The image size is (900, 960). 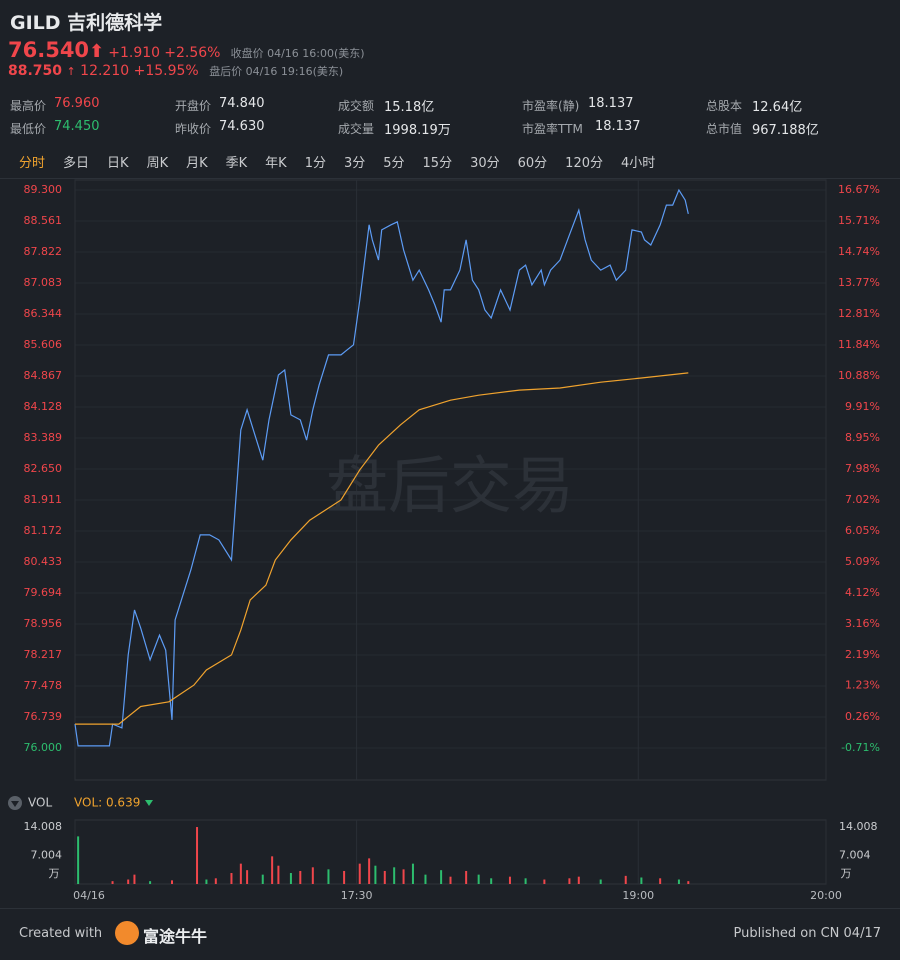 I want to click on tab: 5分, so click(x=394, y=163).